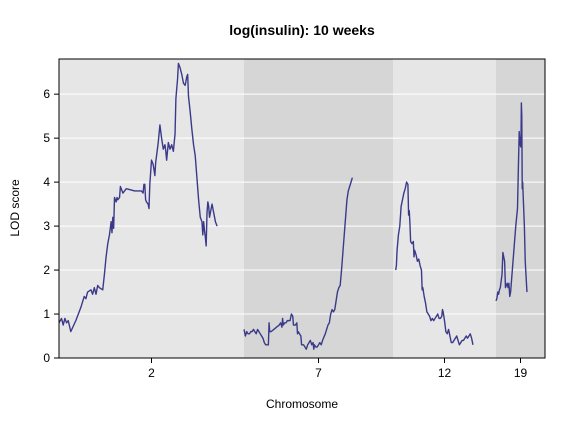  Describe the element at coordinates (445, 373) in the screenshot. I see `x-tick-label-chr-12: 12` at that location.